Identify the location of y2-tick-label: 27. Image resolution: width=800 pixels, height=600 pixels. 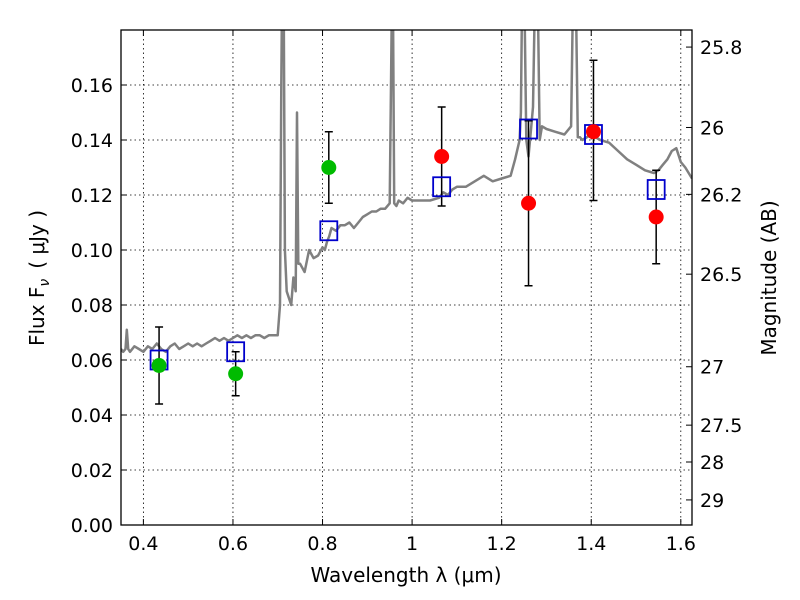
(712, 368).